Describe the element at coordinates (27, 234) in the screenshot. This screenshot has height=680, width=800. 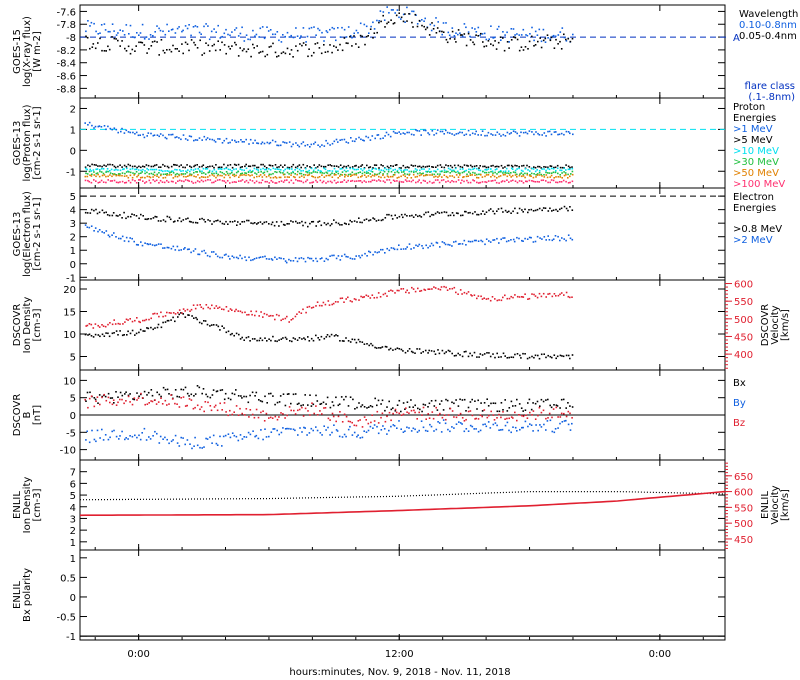
I see `goes13-electron-ylabel-line: log(Electron flux)` at that location.